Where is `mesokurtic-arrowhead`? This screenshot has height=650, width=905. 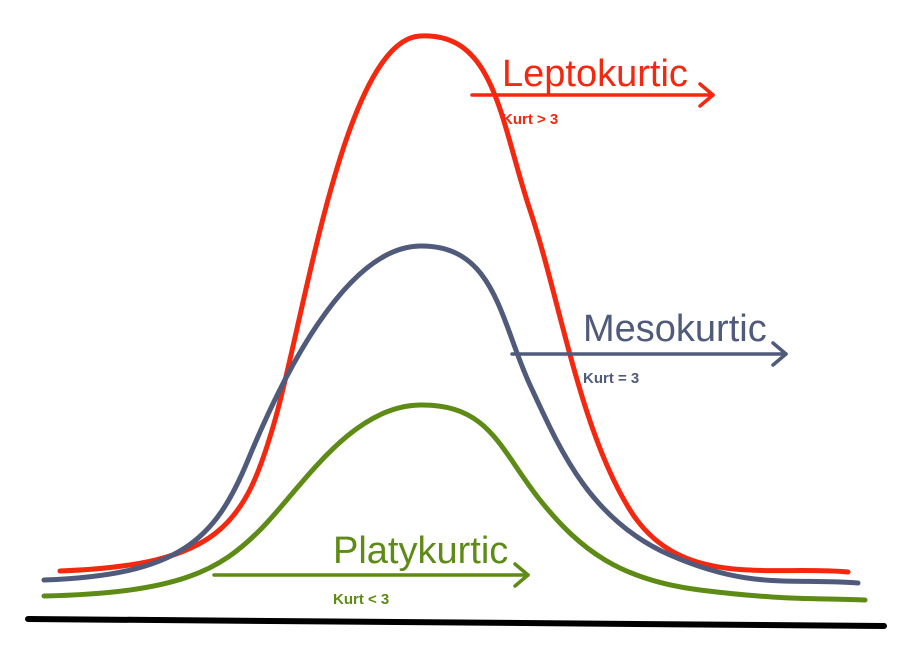 mesokurtic-arrowhead is located at coordinates (779, 354).